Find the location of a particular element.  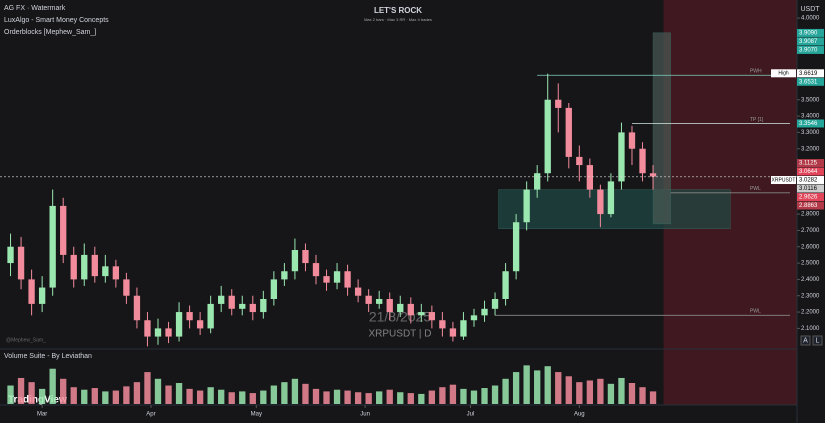

log-button is located at coordinates (817, 340).